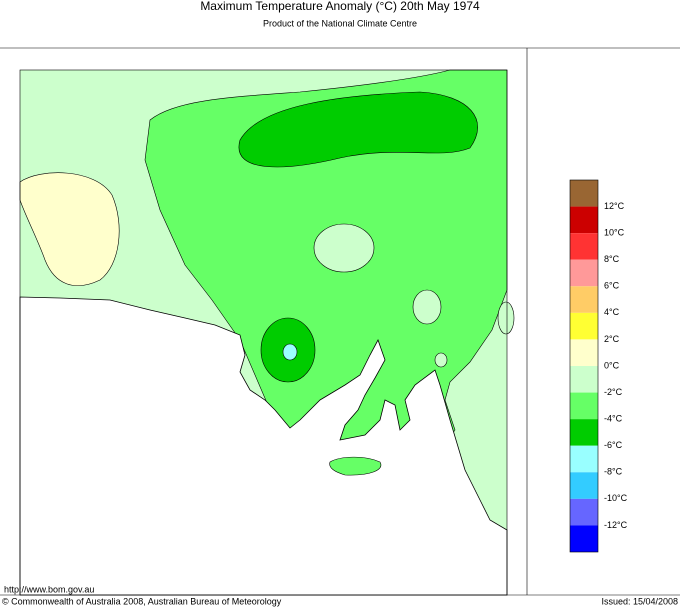  I want to click on legend-border, so click(584, 366).